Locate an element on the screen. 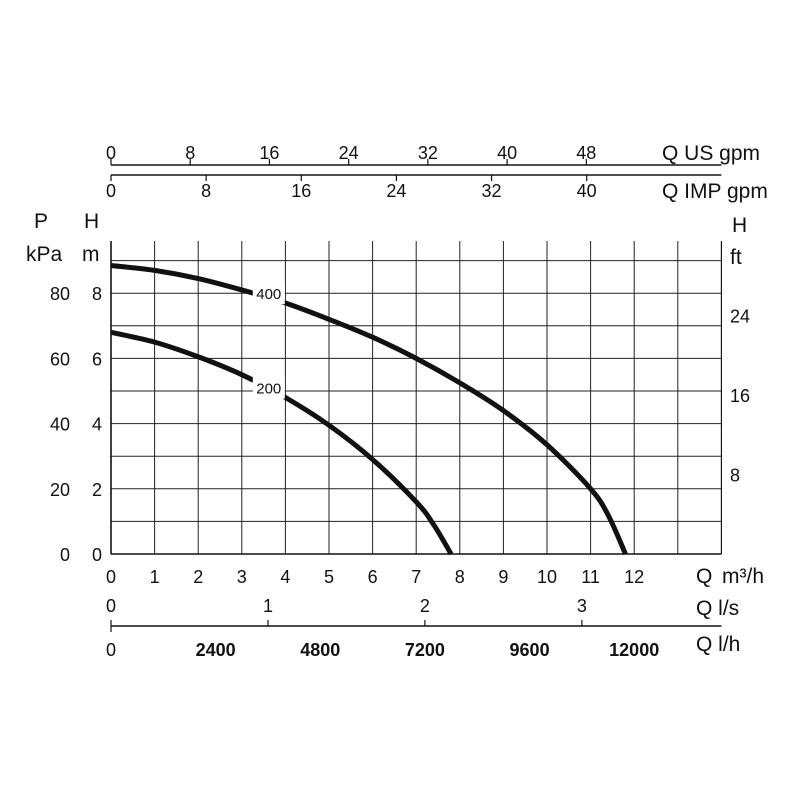  y-tick-label-head-m: 2 is located at coordinates (97, 490).